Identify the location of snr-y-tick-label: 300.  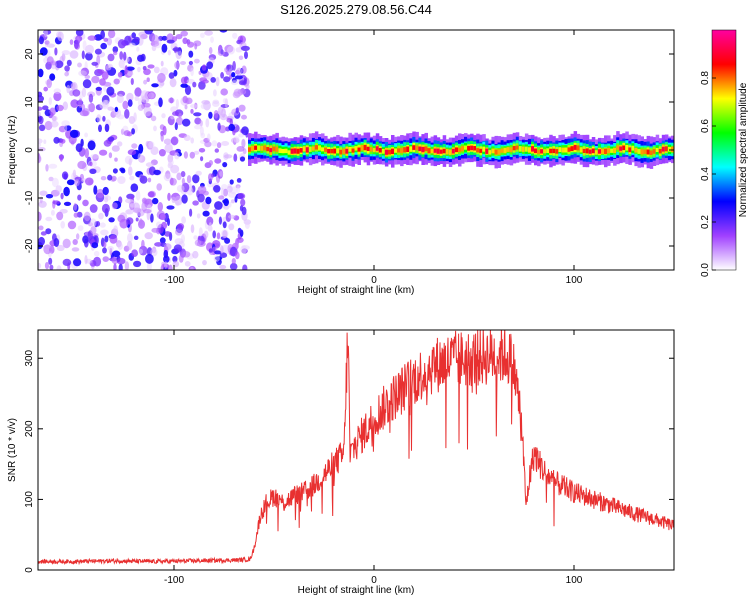
(29, 357).